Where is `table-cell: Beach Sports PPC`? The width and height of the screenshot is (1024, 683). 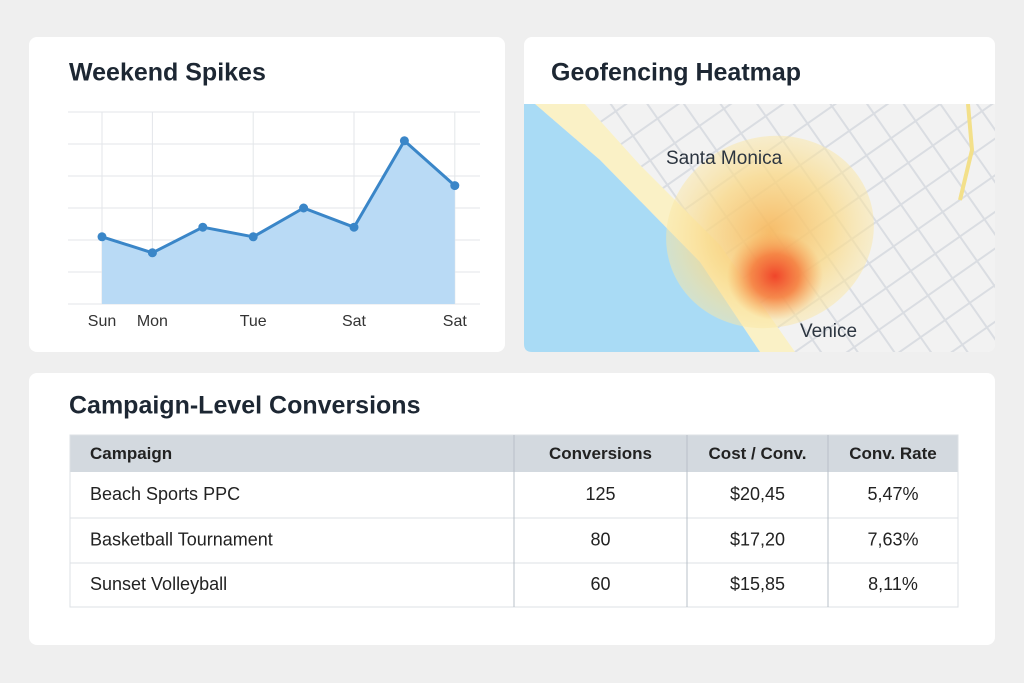 table-cell: Beach Sports PPC is located at coordinates (165, 494).